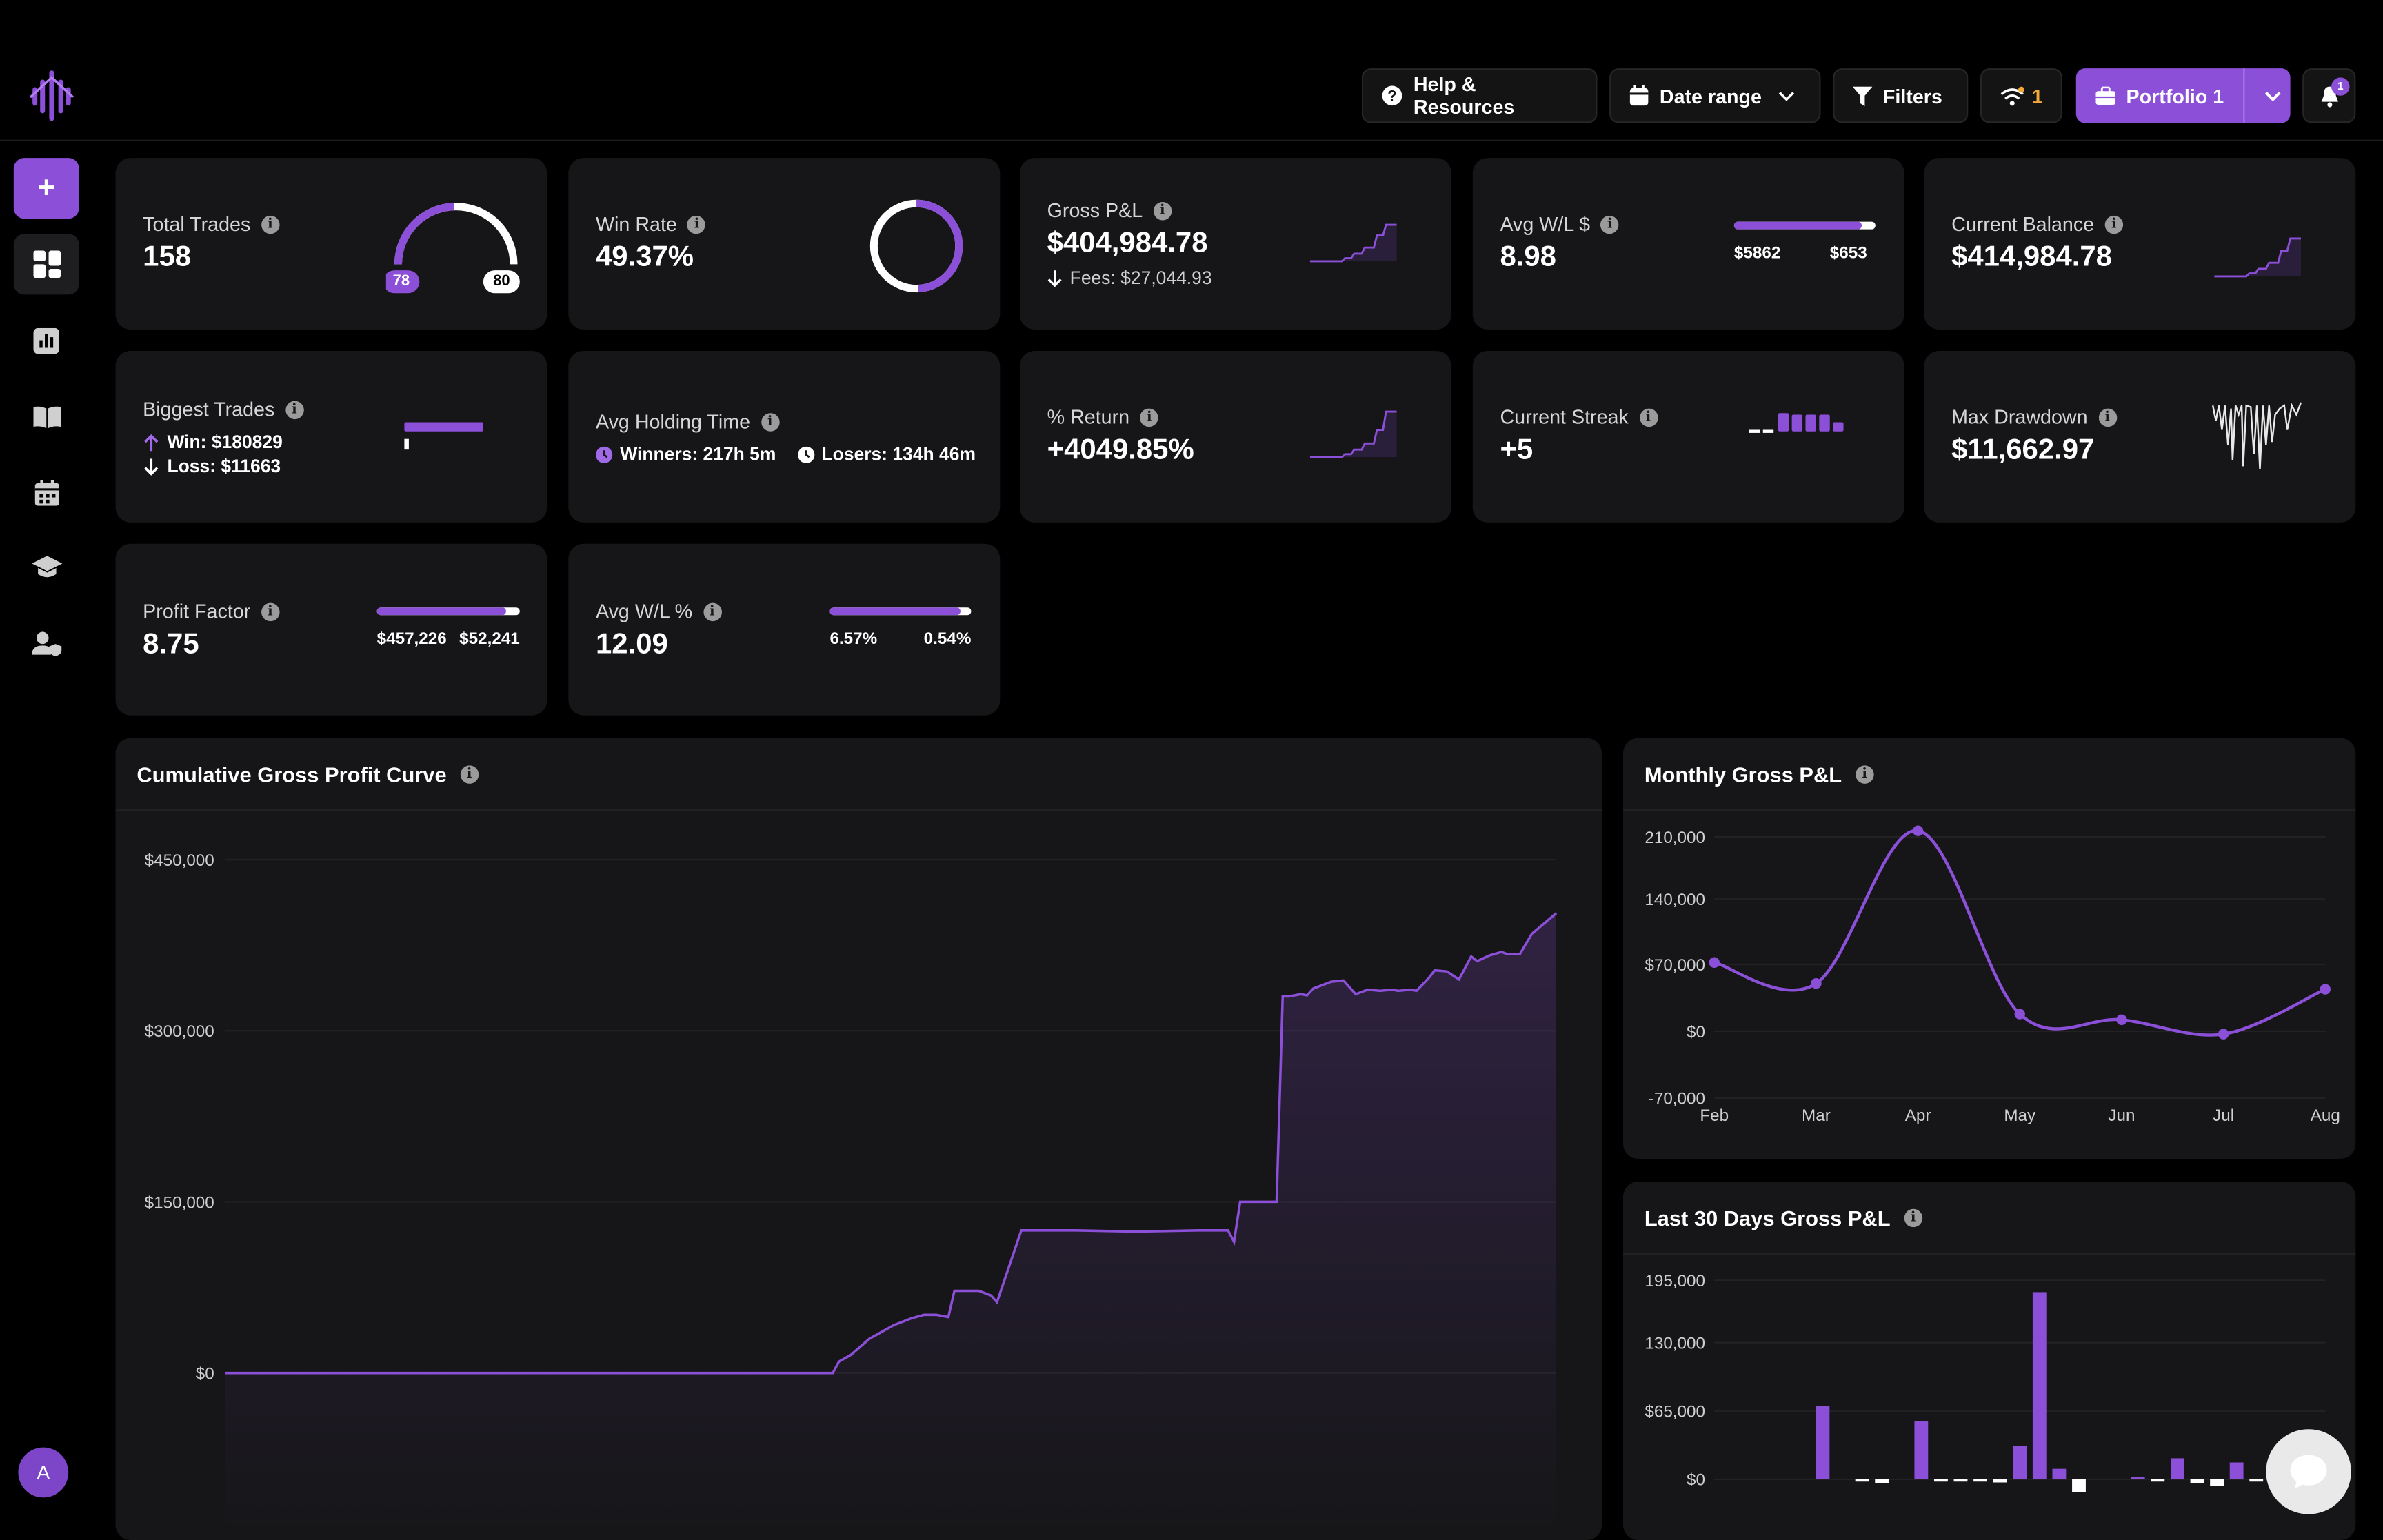  What do you see at coordinates (1804, 225) in the screenshot?
I see `avg-wl-dollar-bar` at bounding box center [1804, 225].